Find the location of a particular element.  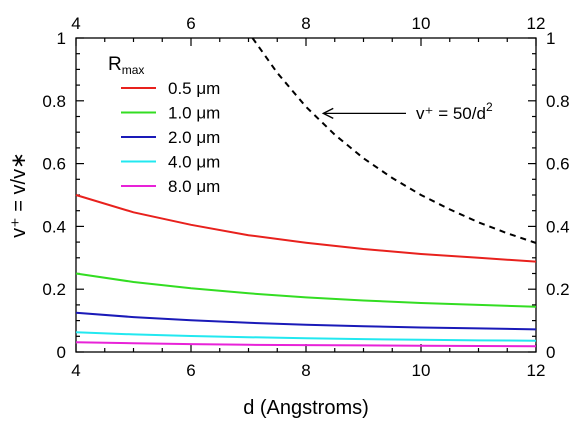

legend-title-sub: max is located at coordinates (133, 70).